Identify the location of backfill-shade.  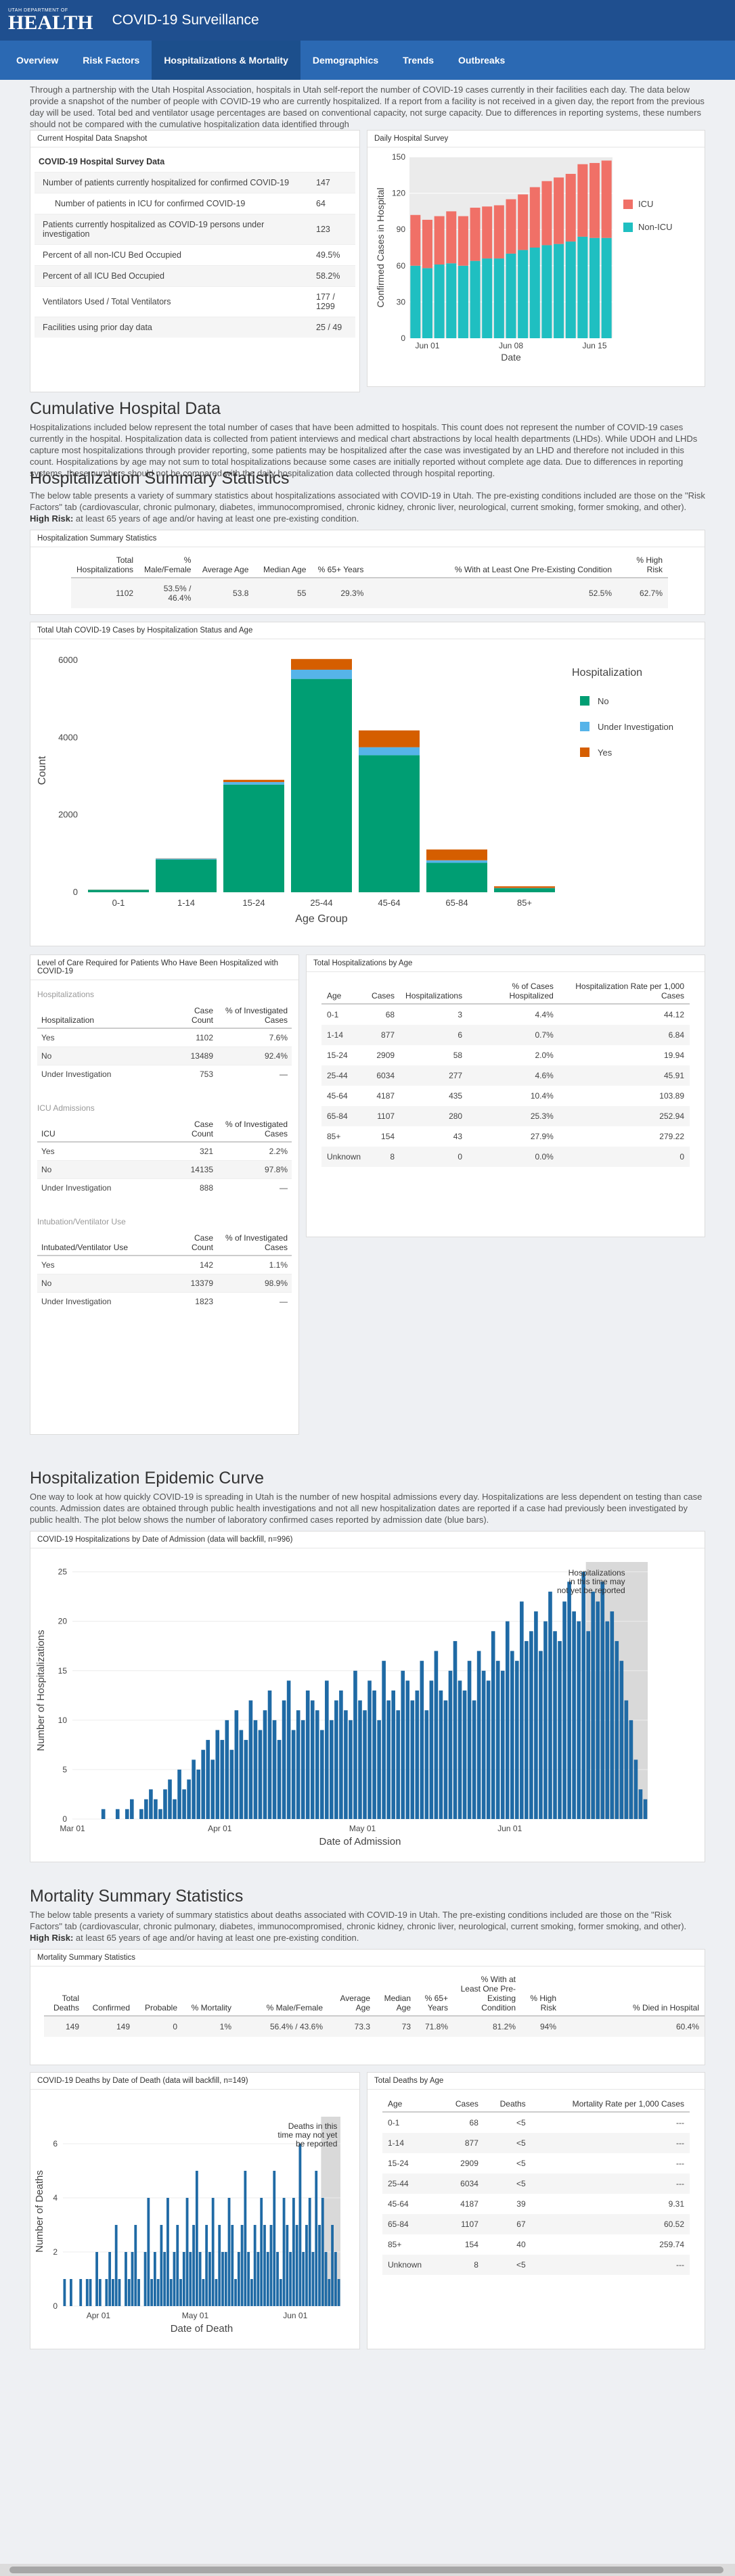
(330, 2211).